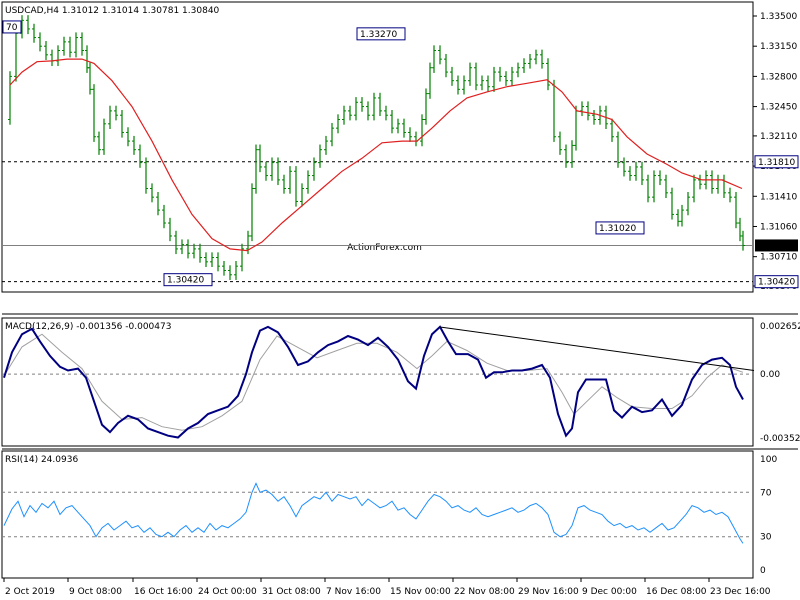 This screenshot has width=800, height=600. What do you see at coordinates (227, 592) in the screenshot?
I see `time-tick-label: 24 Oct 00:00` at bounding box center [227, 592].